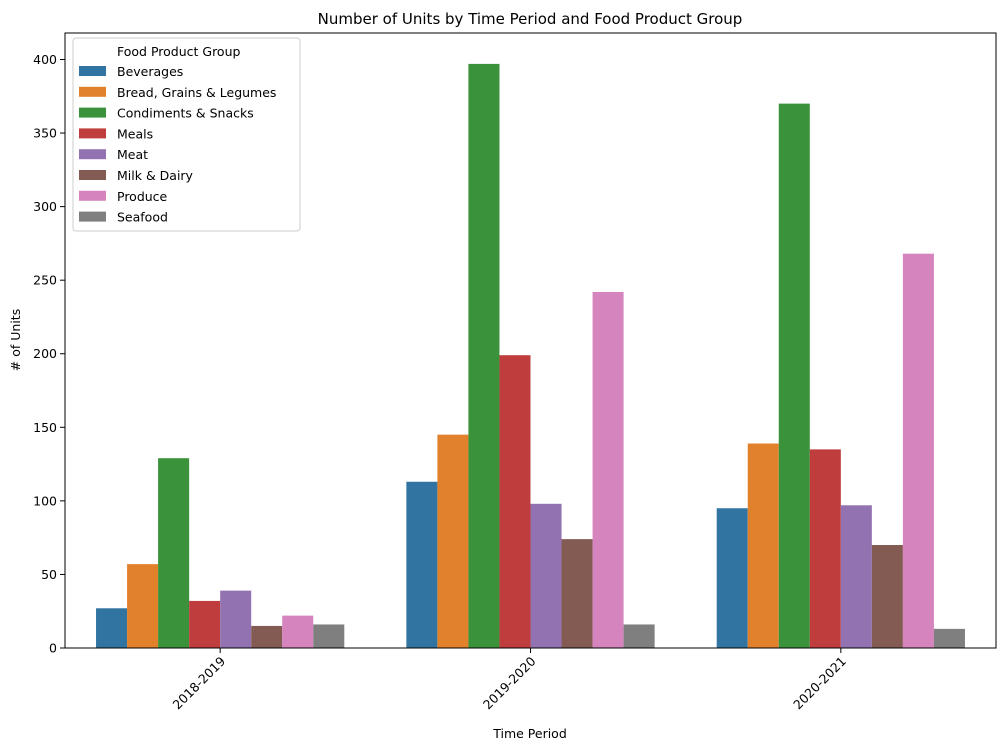 This screenshot has height=750, width=1005. What do you see at coordinates (918, 450) in the screenshot?
I see `bar-produce-2020-2021` at bounding box center [918, 450].